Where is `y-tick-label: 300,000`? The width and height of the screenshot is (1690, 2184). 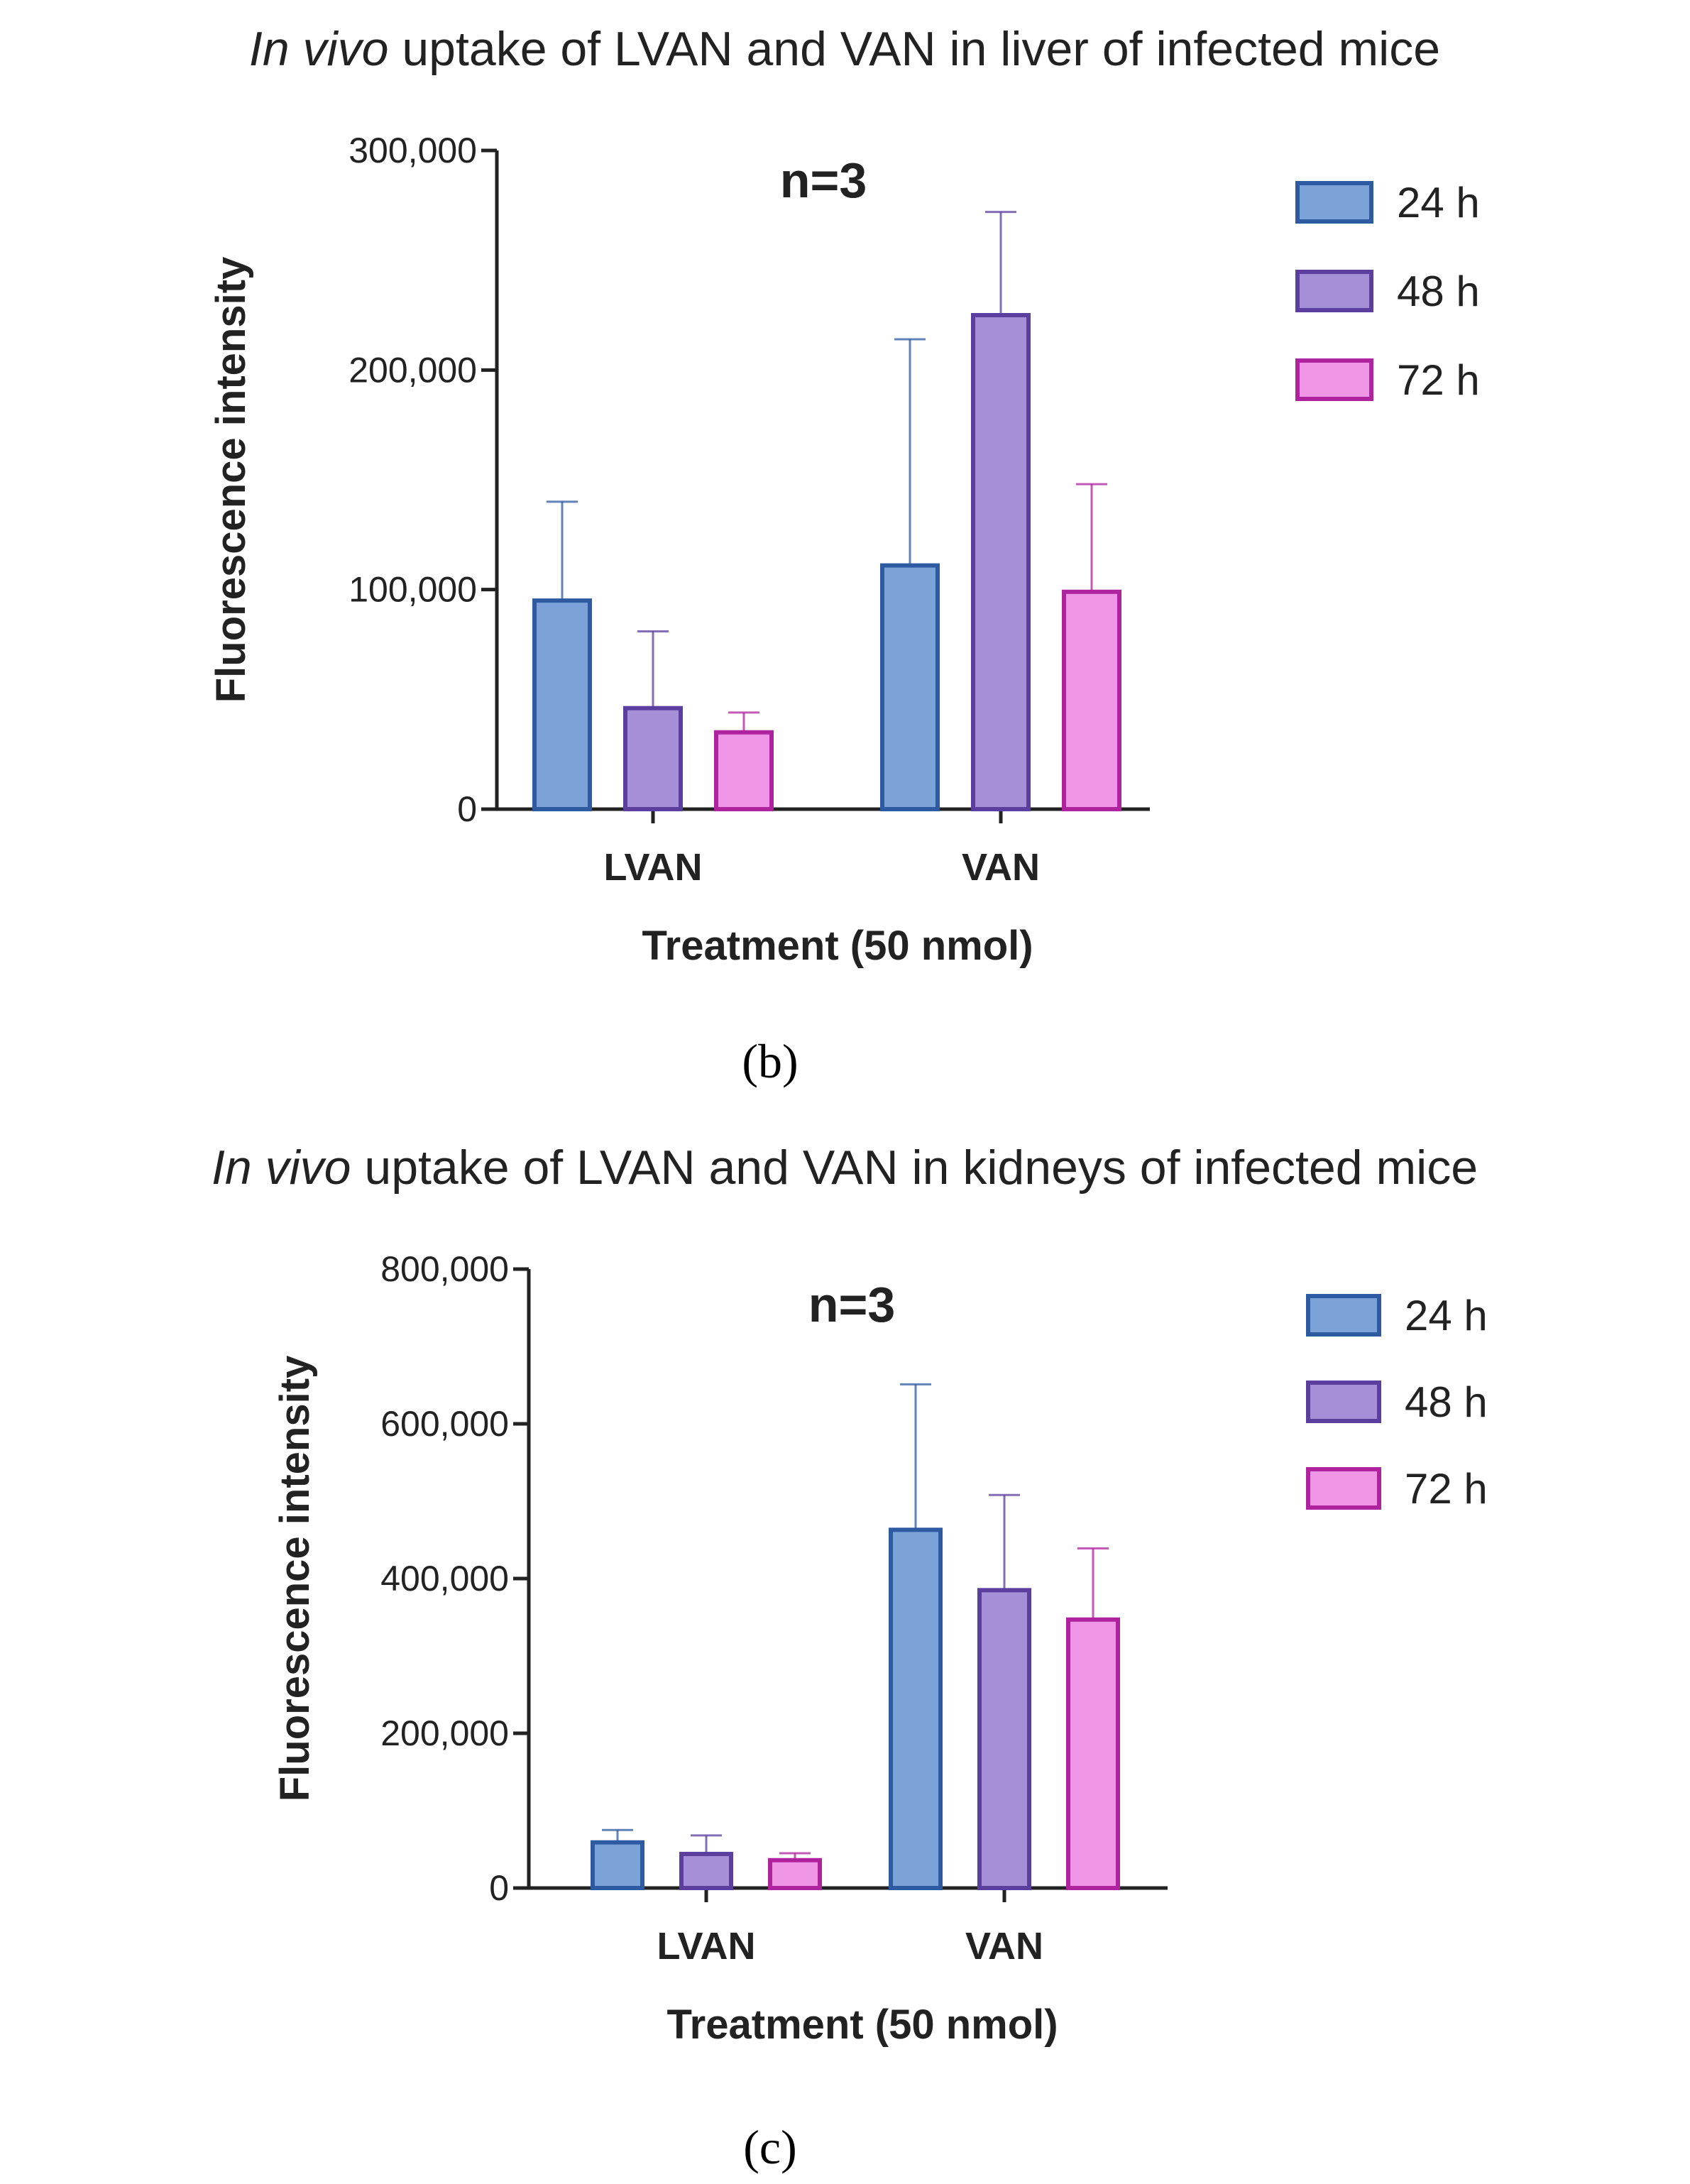
y-tick-label: 300,000 is located at coordinates (413, 150).